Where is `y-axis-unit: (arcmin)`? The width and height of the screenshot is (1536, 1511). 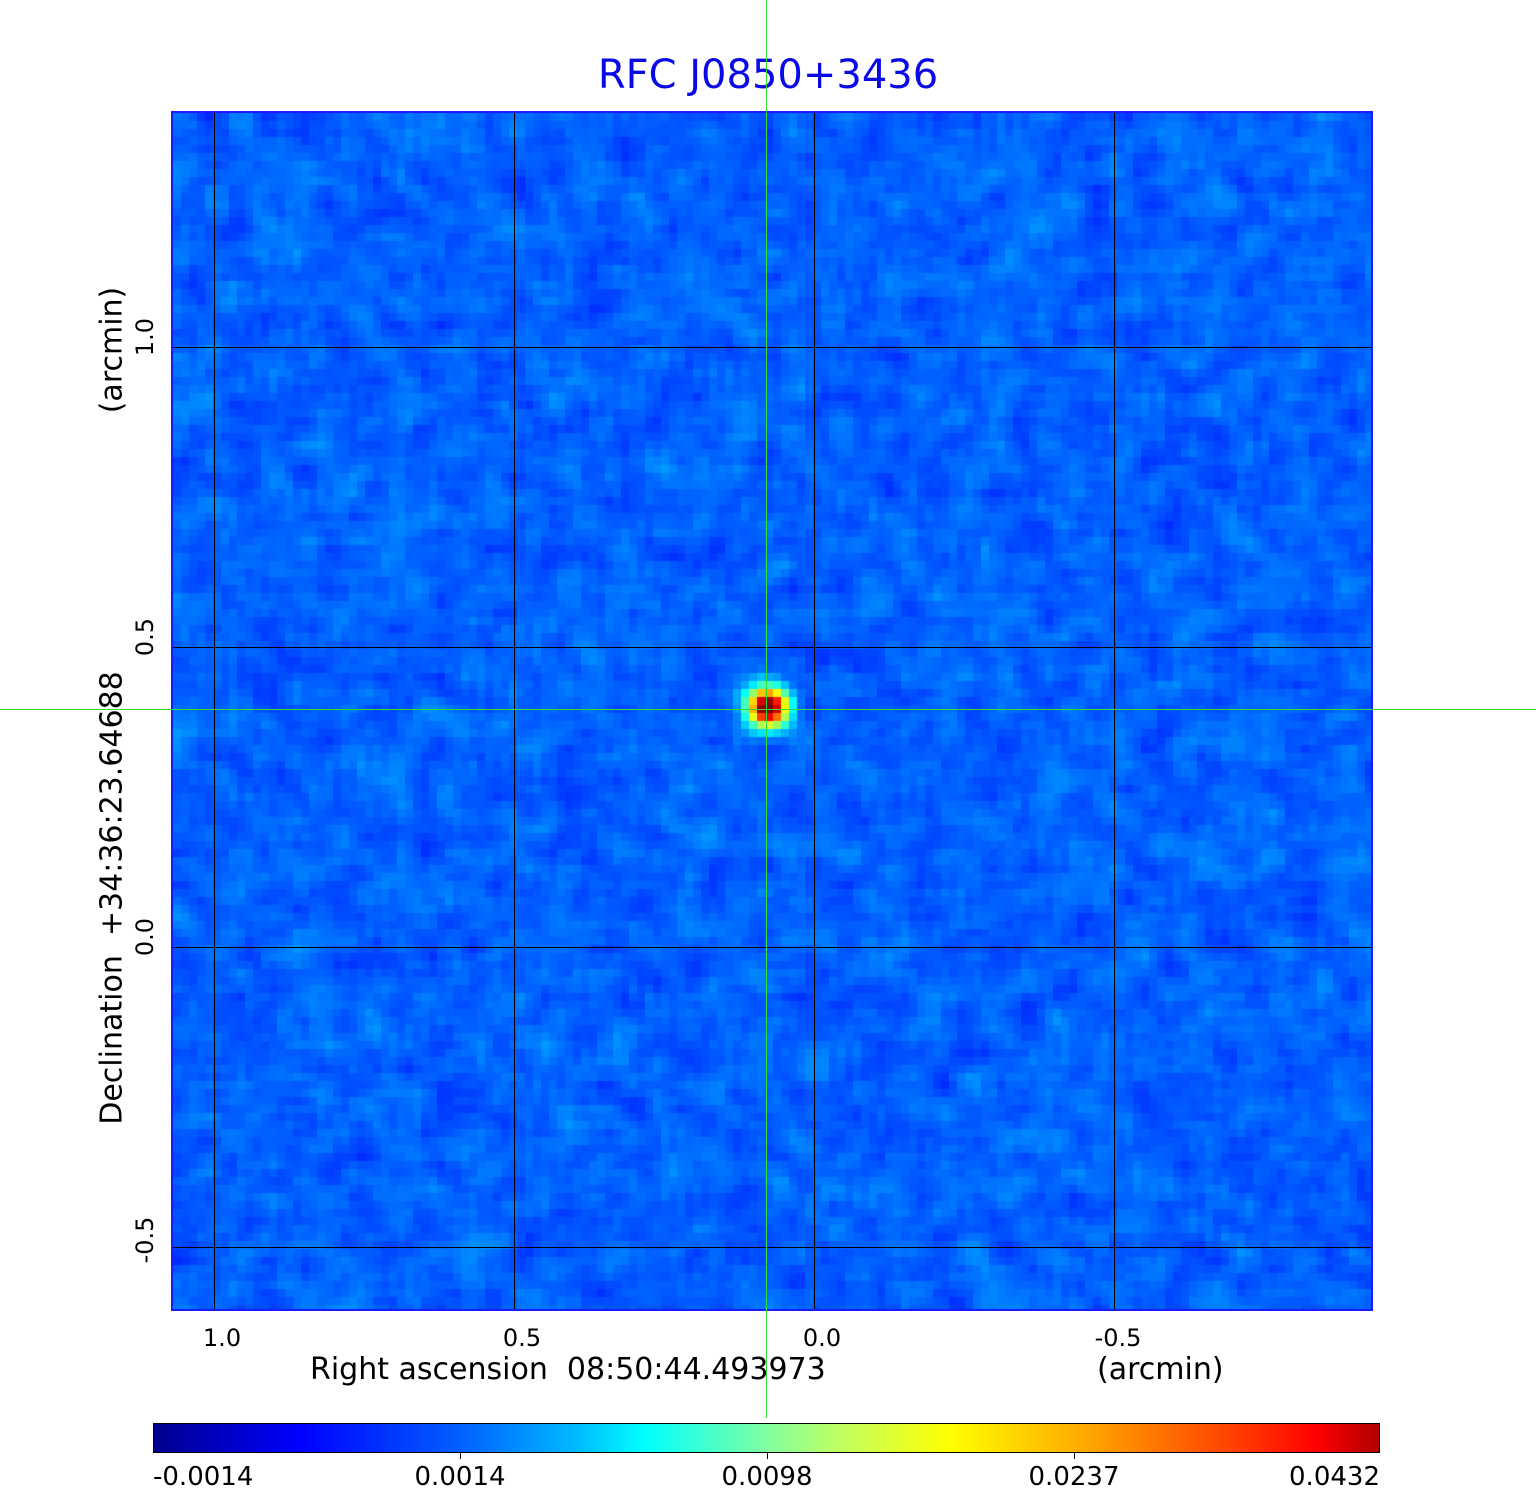 y-axis-unit: (arcmin) is located at coordinates (112, 350).